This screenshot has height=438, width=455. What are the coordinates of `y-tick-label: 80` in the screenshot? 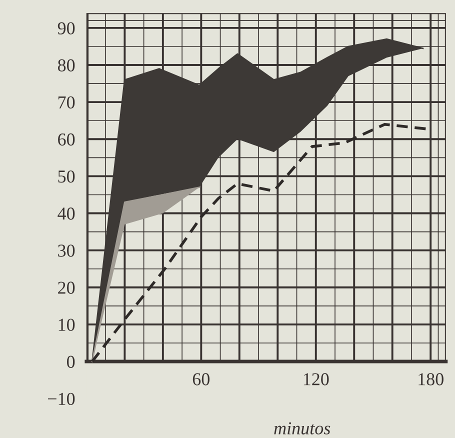 It's located at (66, 65).